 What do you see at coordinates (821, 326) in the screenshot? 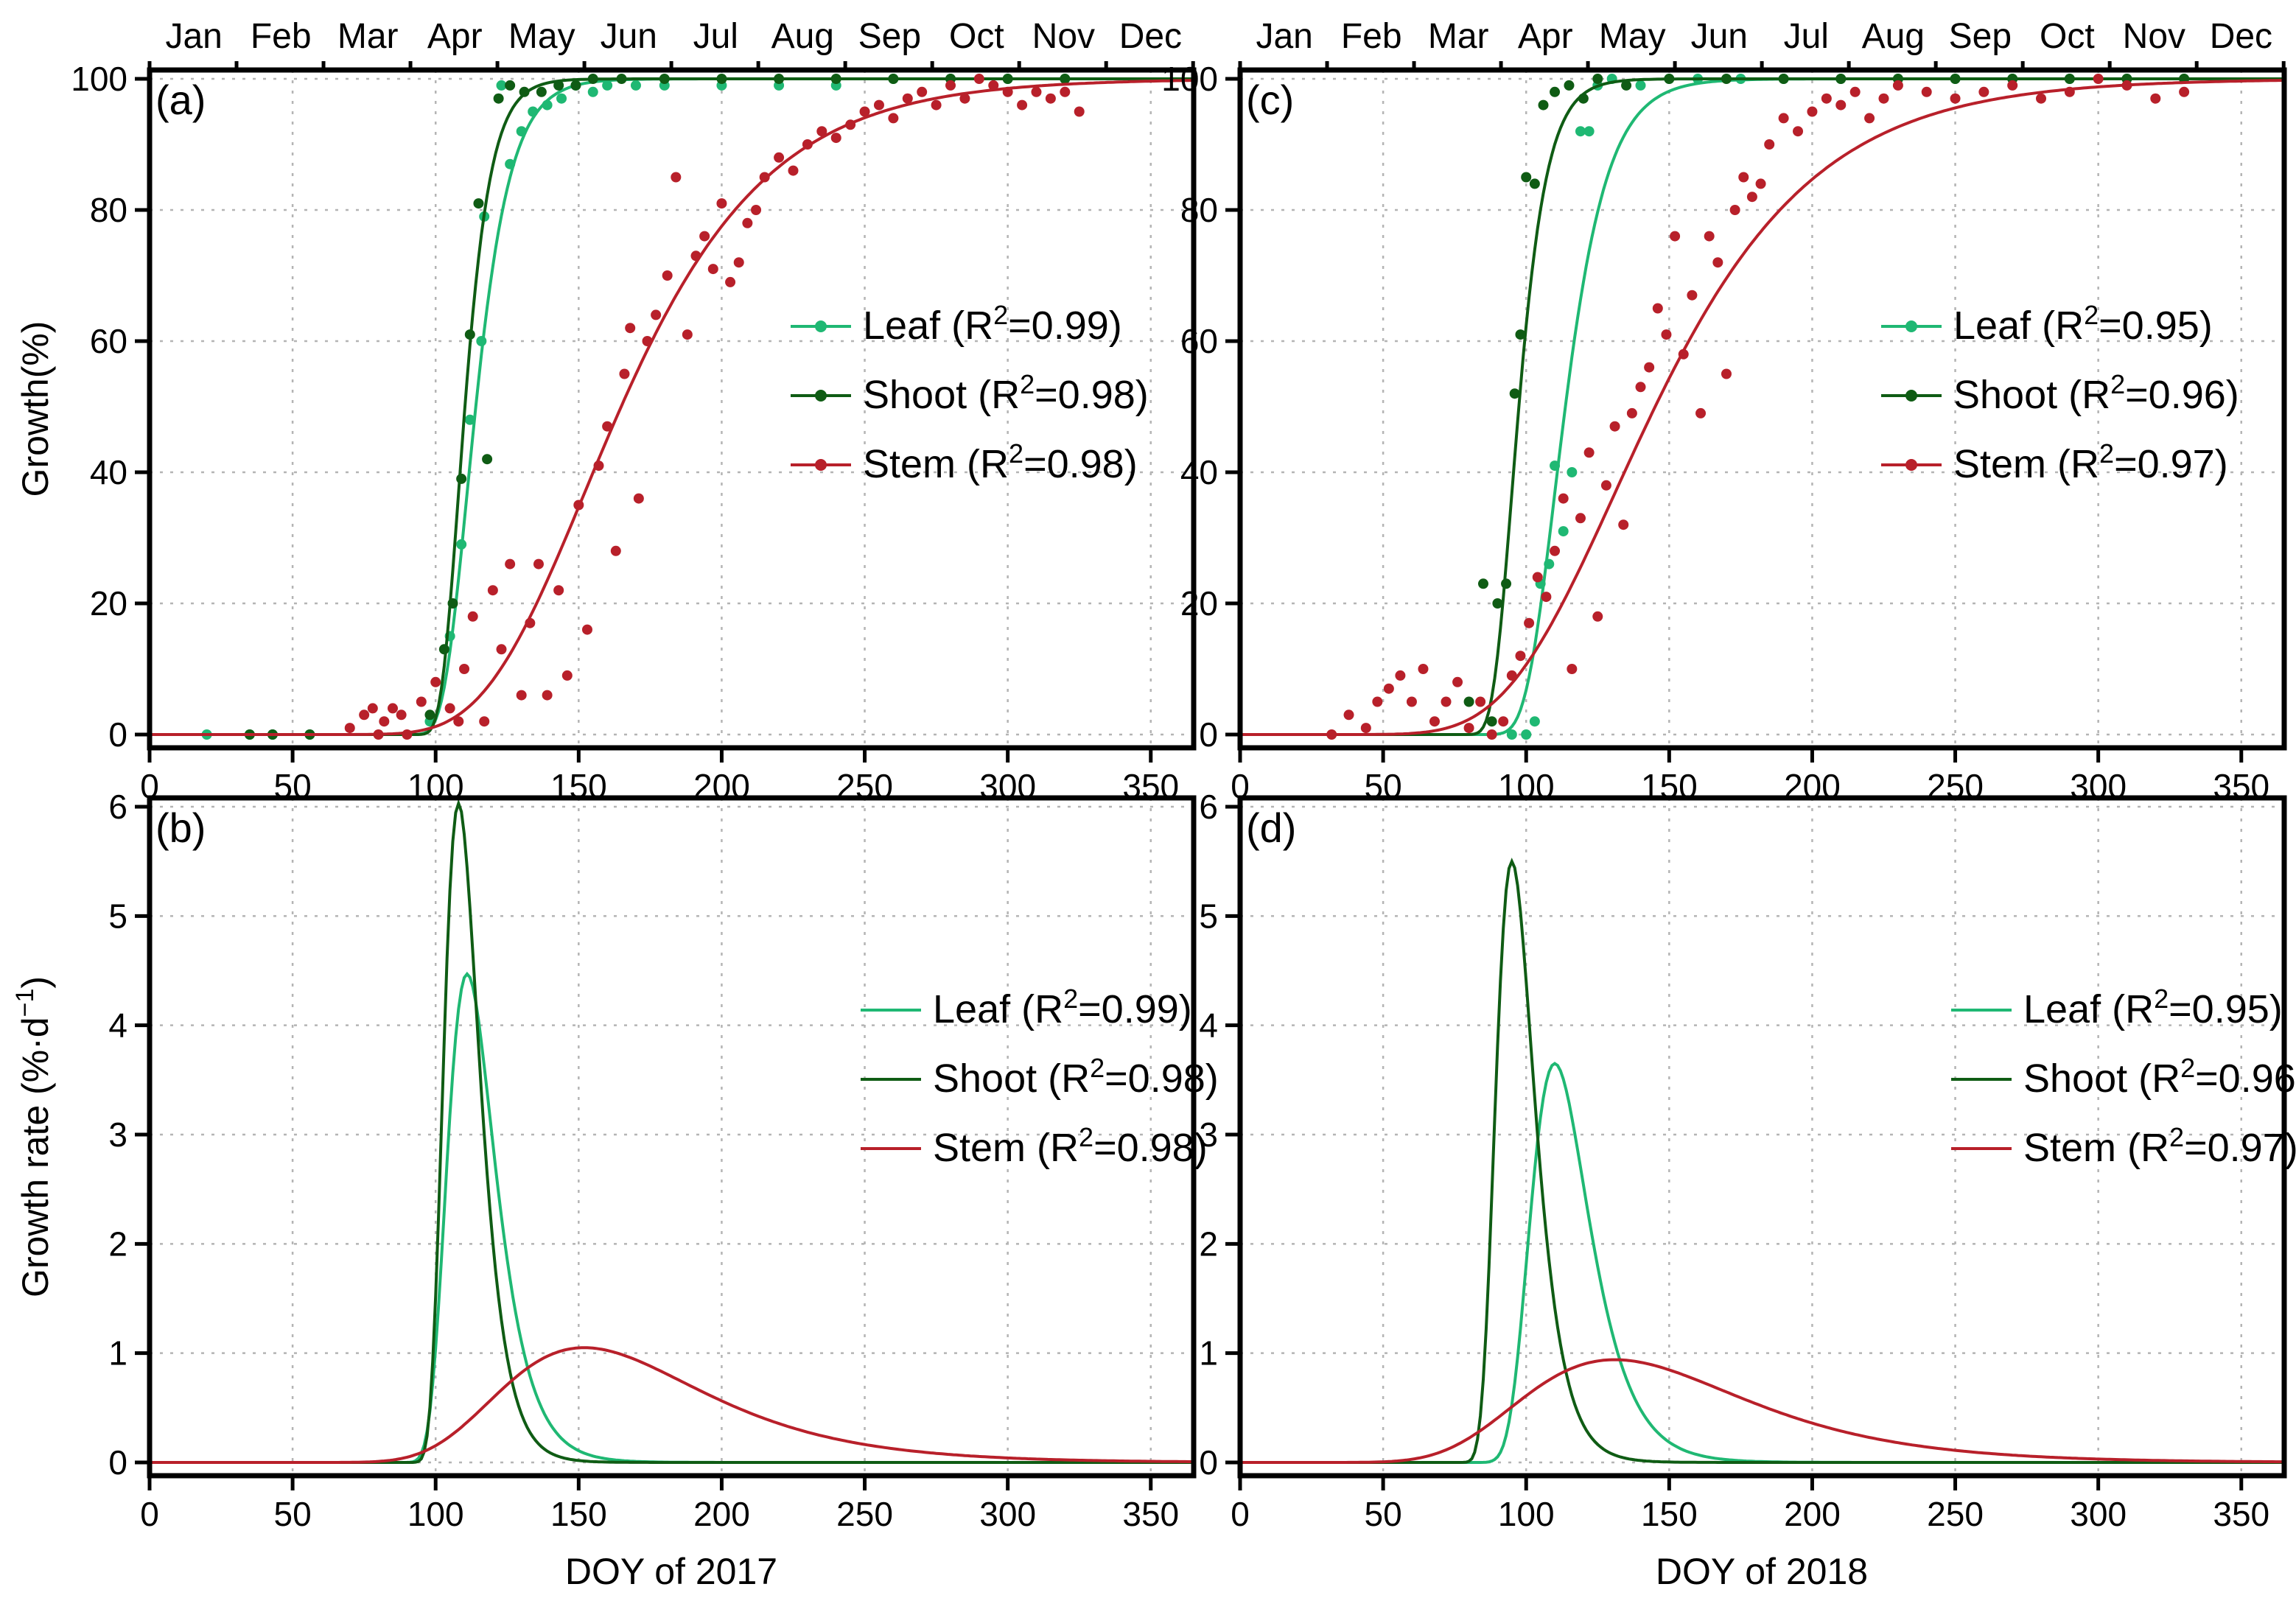
I see `legend-marker` at bounding box center [821, 326].